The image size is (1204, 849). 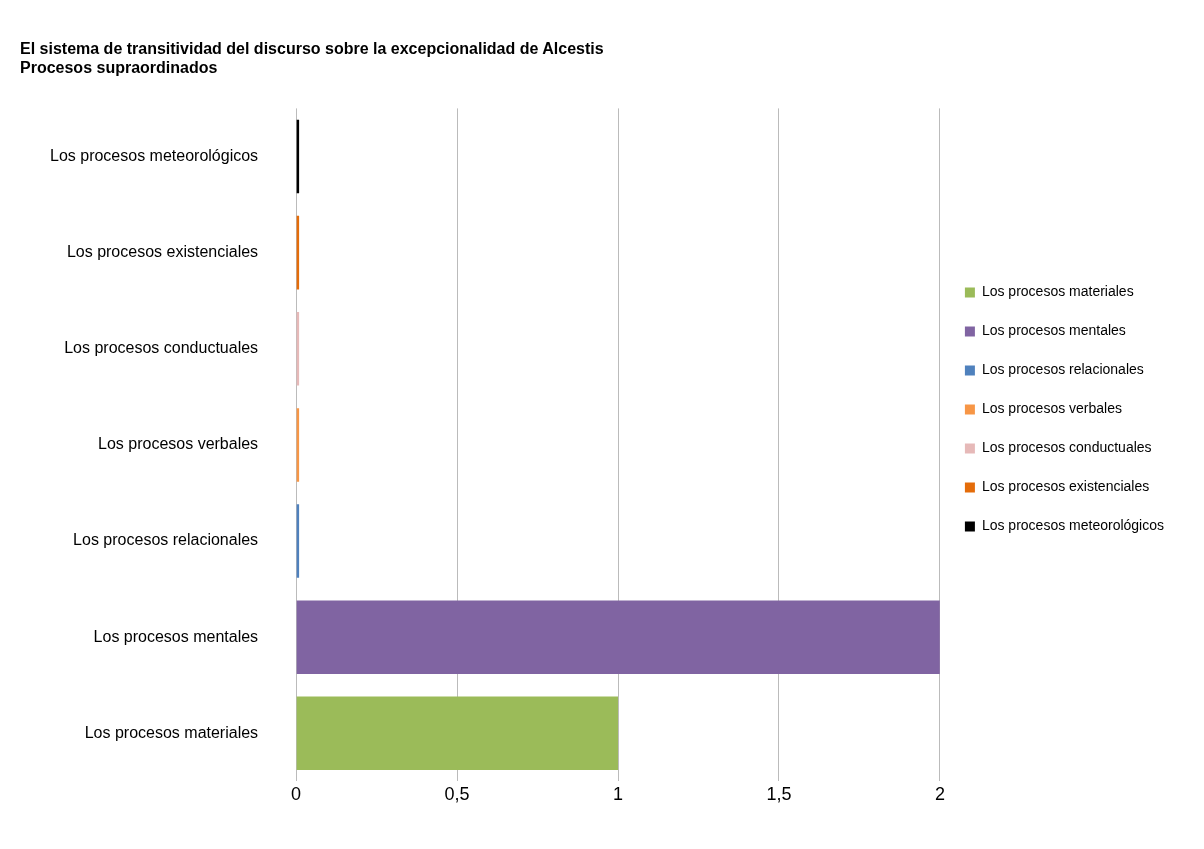 What do you see at coordinates (154, 155) in the screenshot?
I see `y-tick-label: Los procesos meteorológicos` at bounding box center [154, 155].